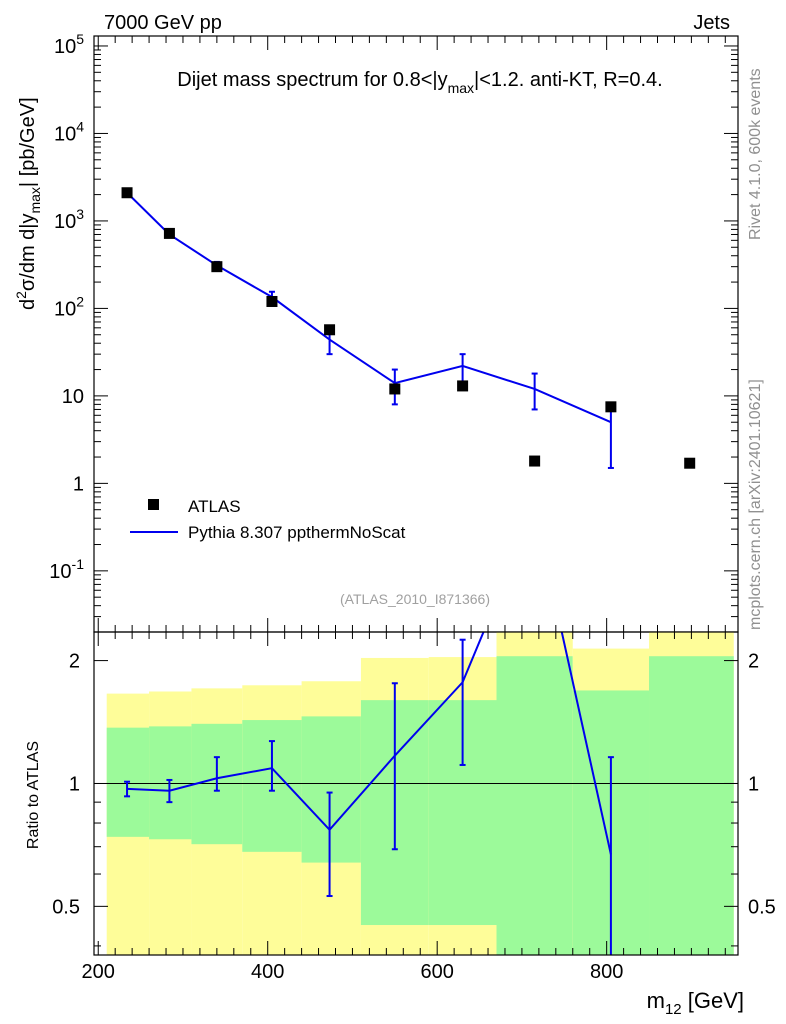 The height and width of the screenshot is (1024, 786). I want to click on ratio-y-tick-label-left: 1, so click(74, 784).